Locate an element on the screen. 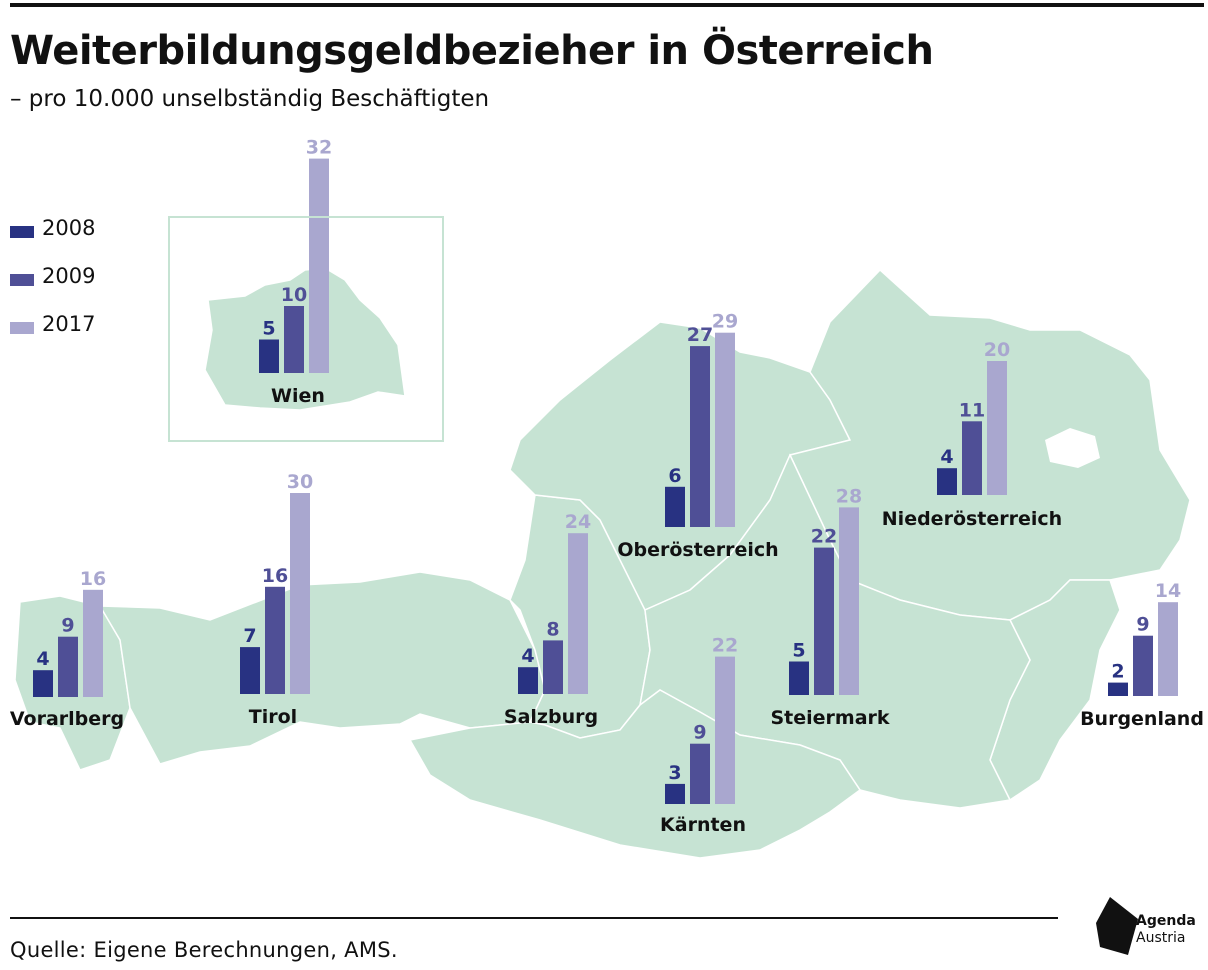 The width and height of the screenshot is (1208, 970). bar-kaernten-2009 is located at coordinates (700, 773).